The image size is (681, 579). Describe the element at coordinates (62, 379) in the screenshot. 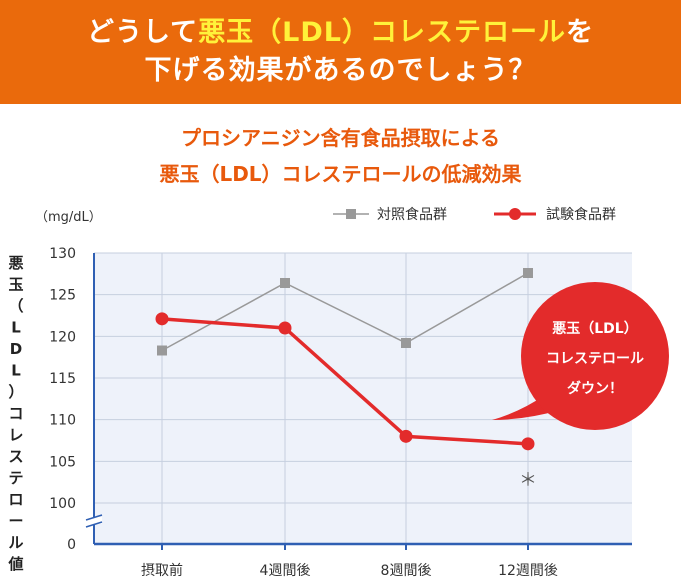

I see `y-tick-label: 115` at that location.